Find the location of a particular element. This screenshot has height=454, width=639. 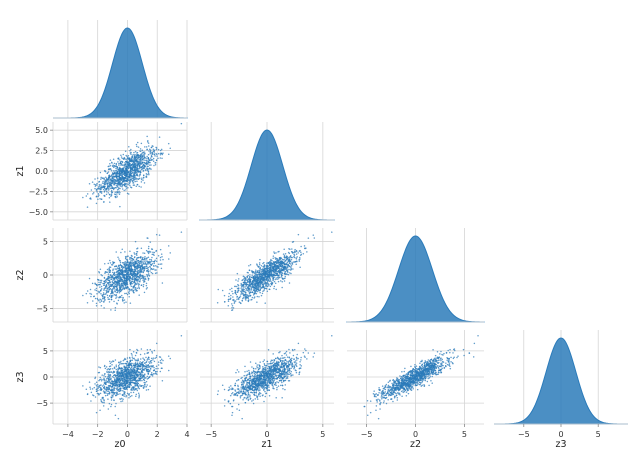

panel-z1-z1 is located at coordinates (267, 171).